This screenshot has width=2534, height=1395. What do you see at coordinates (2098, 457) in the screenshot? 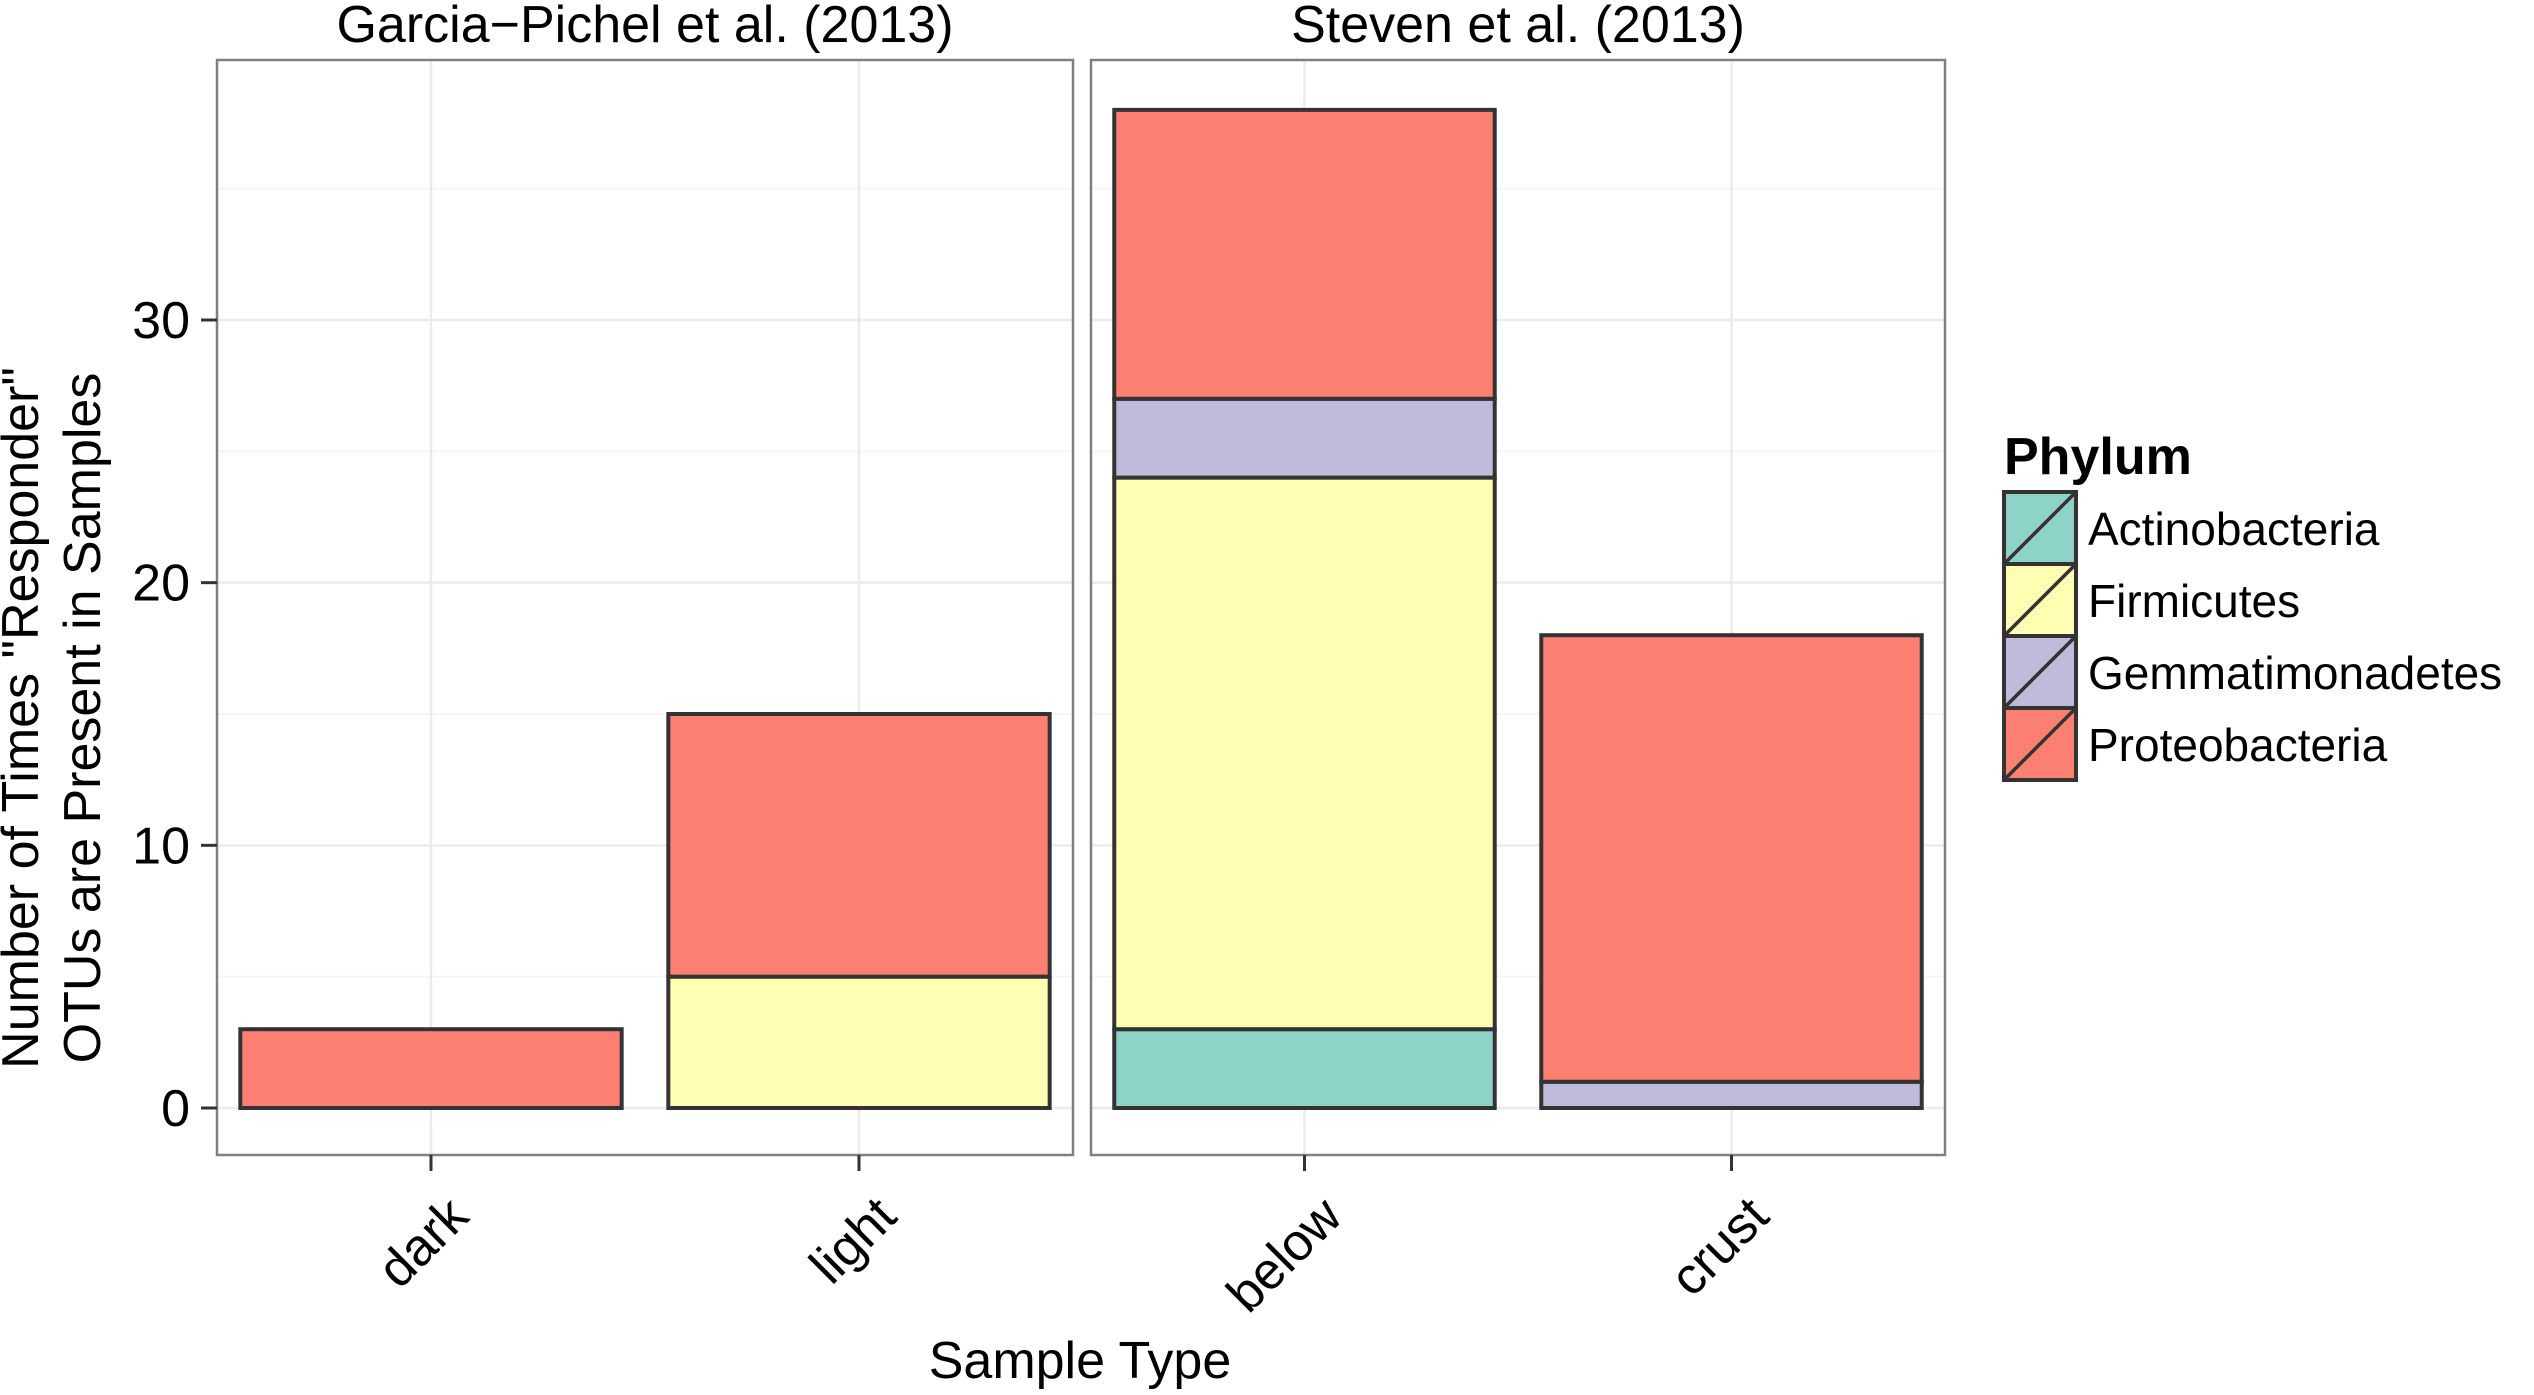
I see `legend-title: Phylum` at bounding box center [2098, 457].